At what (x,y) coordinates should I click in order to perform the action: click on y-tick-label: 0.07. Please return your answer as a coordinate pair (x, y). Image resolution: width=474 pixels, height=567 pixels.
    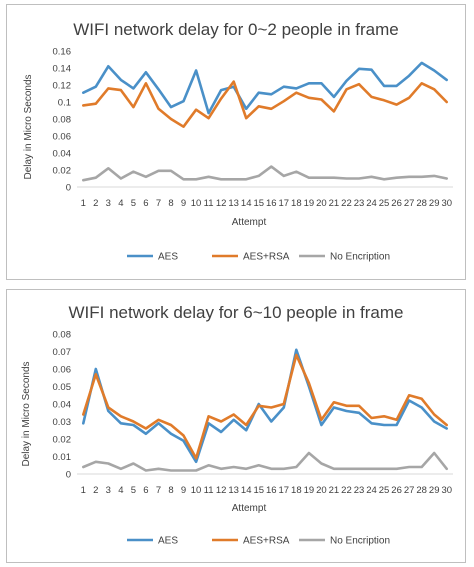
    Looking at the image, I should click on (62, 352).